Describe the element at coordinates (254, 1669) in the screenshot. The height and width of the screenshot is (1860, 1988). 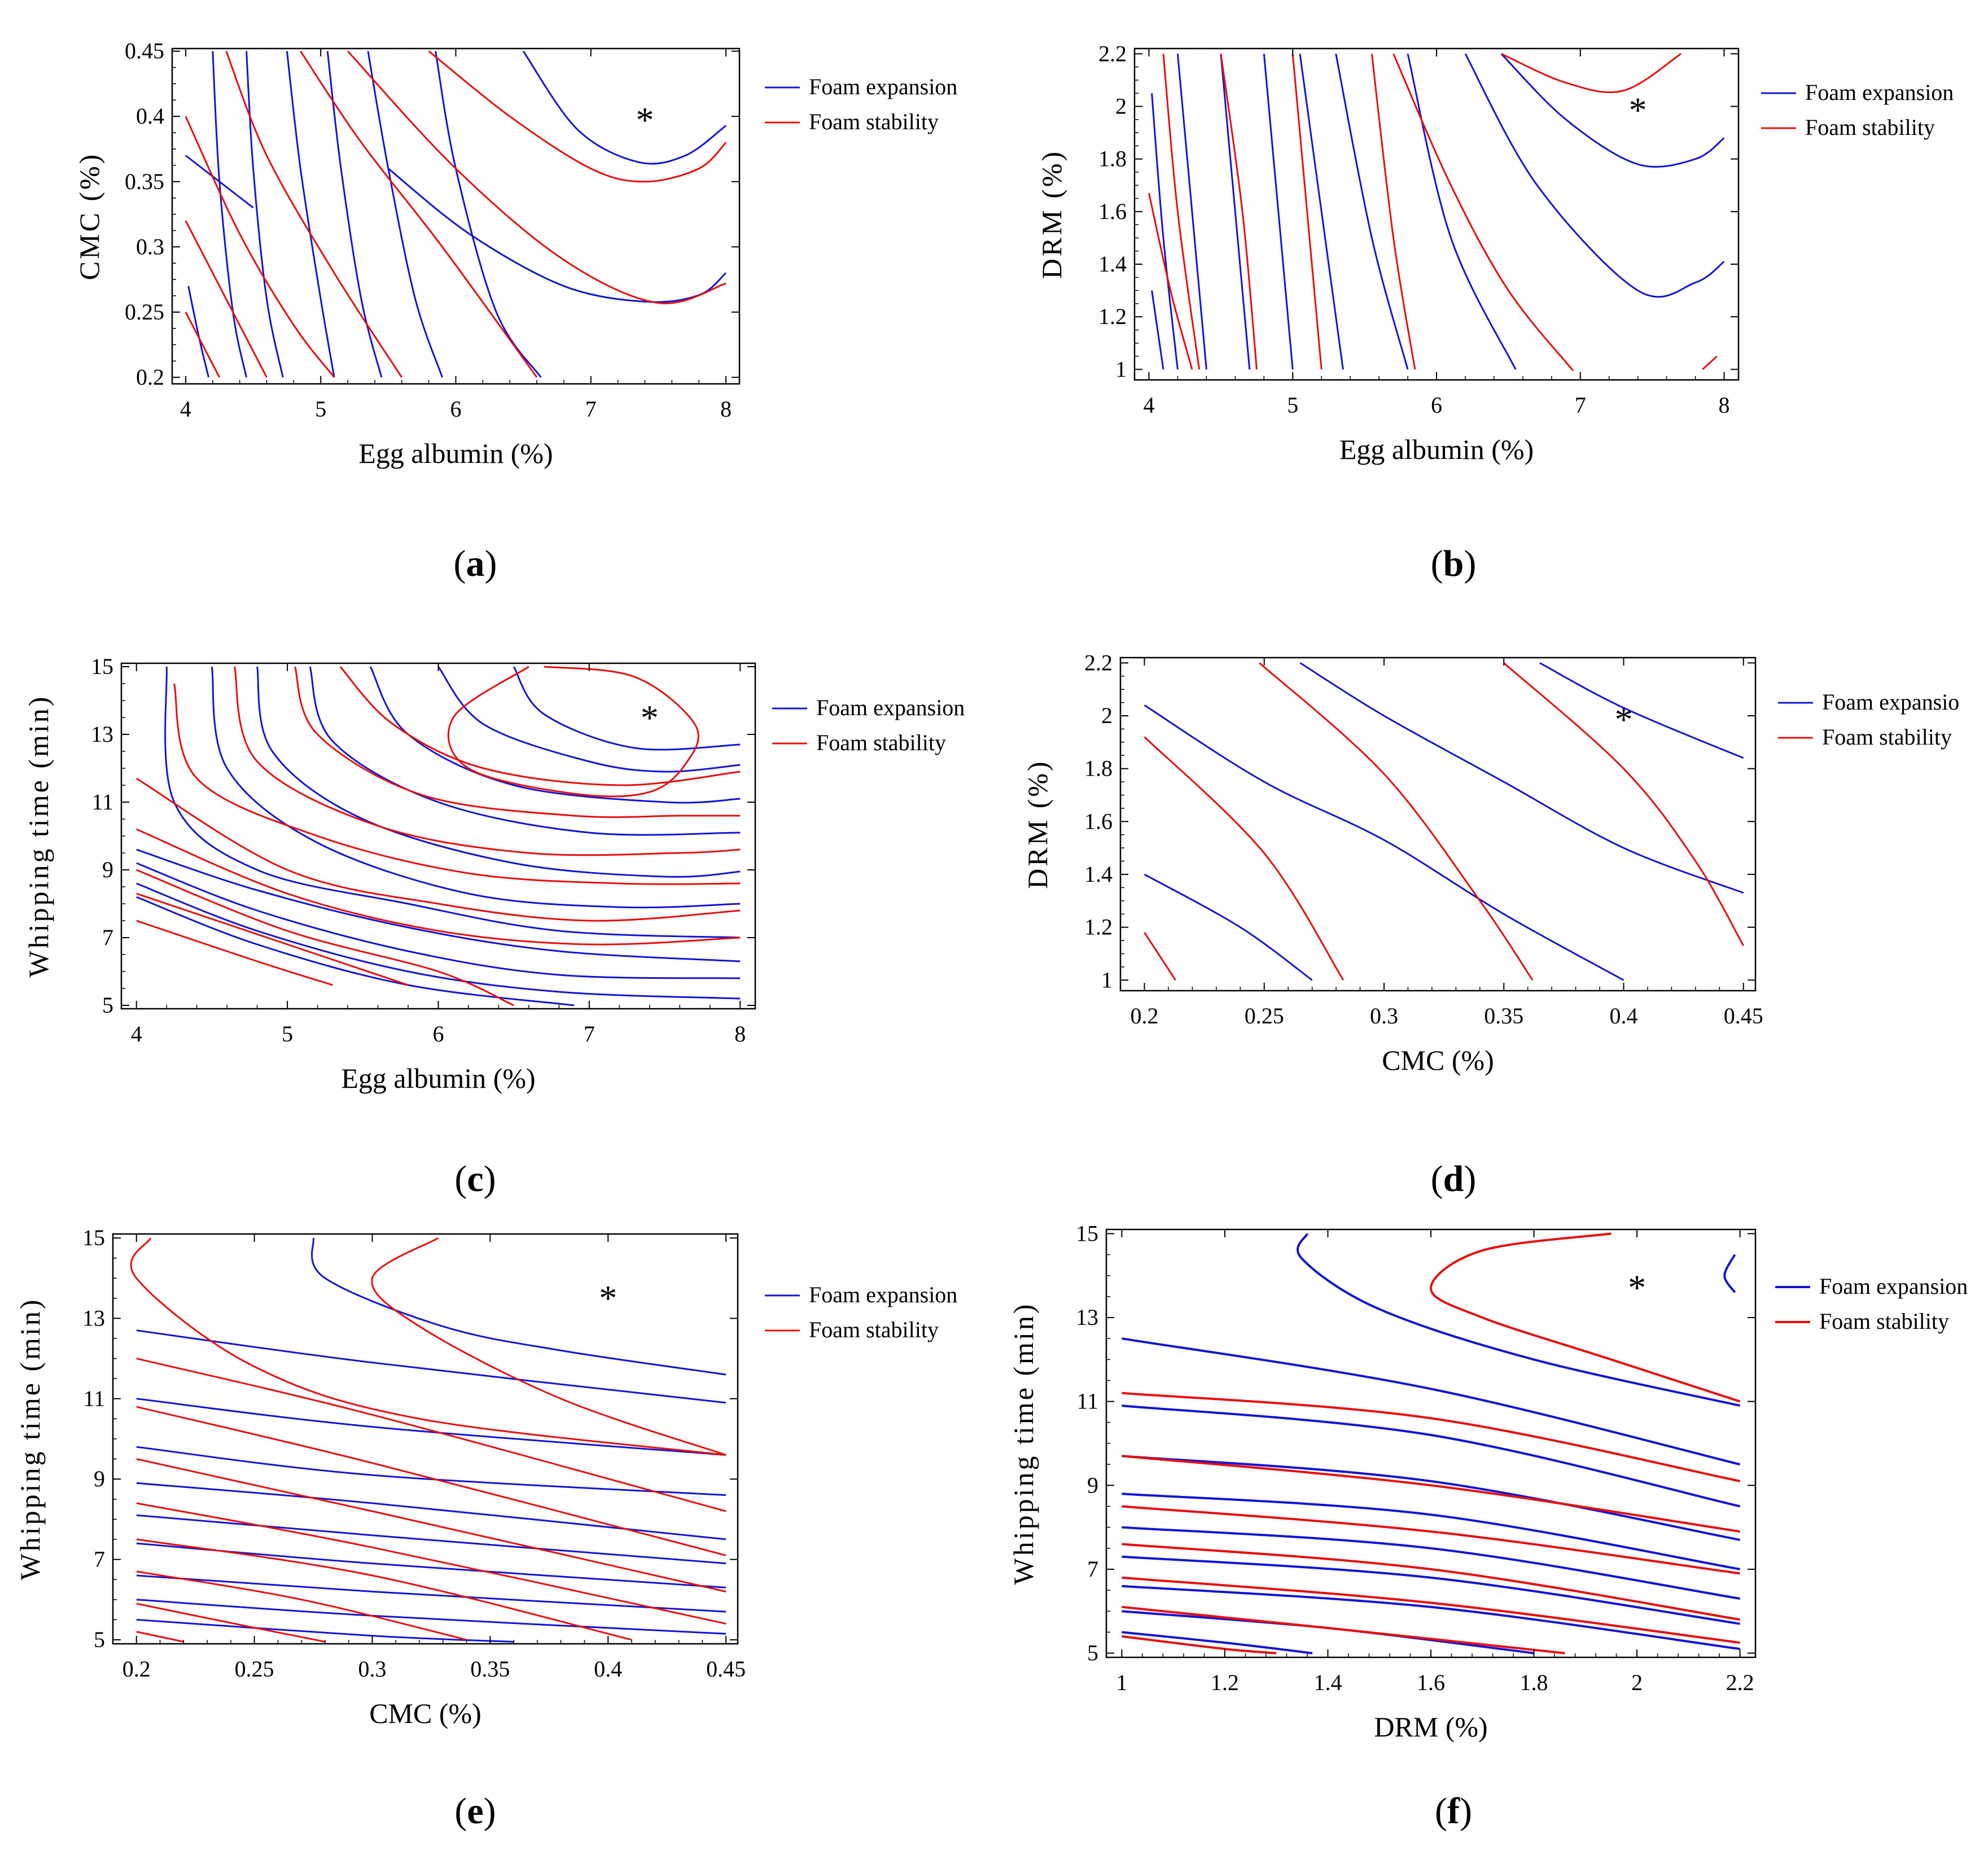
I see `panel-e-x-tick-label: 0.25` at that location.